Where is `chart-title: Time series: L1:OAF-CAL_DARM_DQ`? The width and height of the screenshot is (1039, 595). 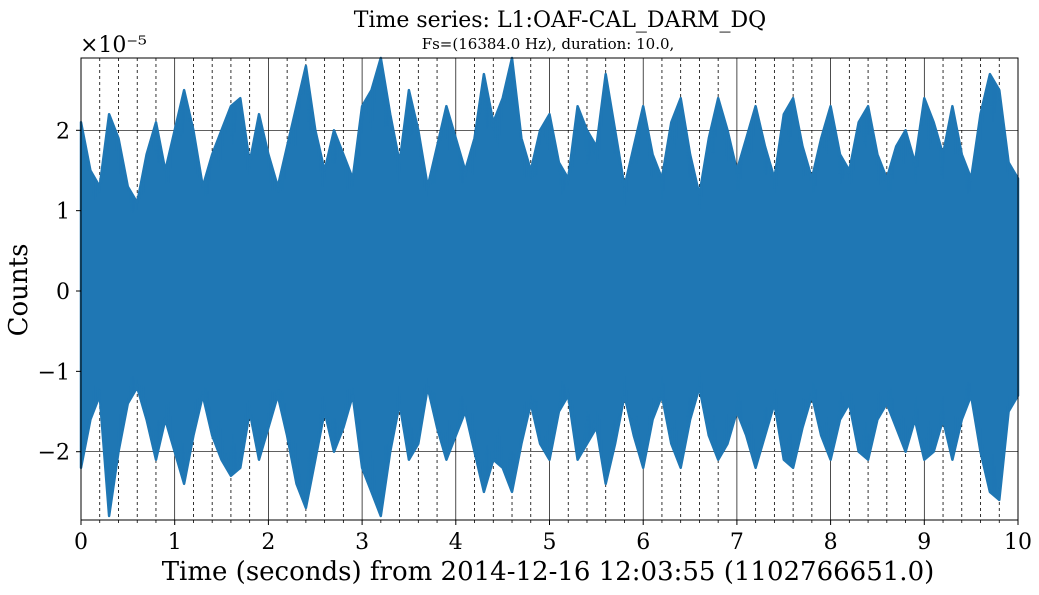
chart-title: Time series: L1:OAF-CAL_DARM_DQ is located at coordinates (560, 20).